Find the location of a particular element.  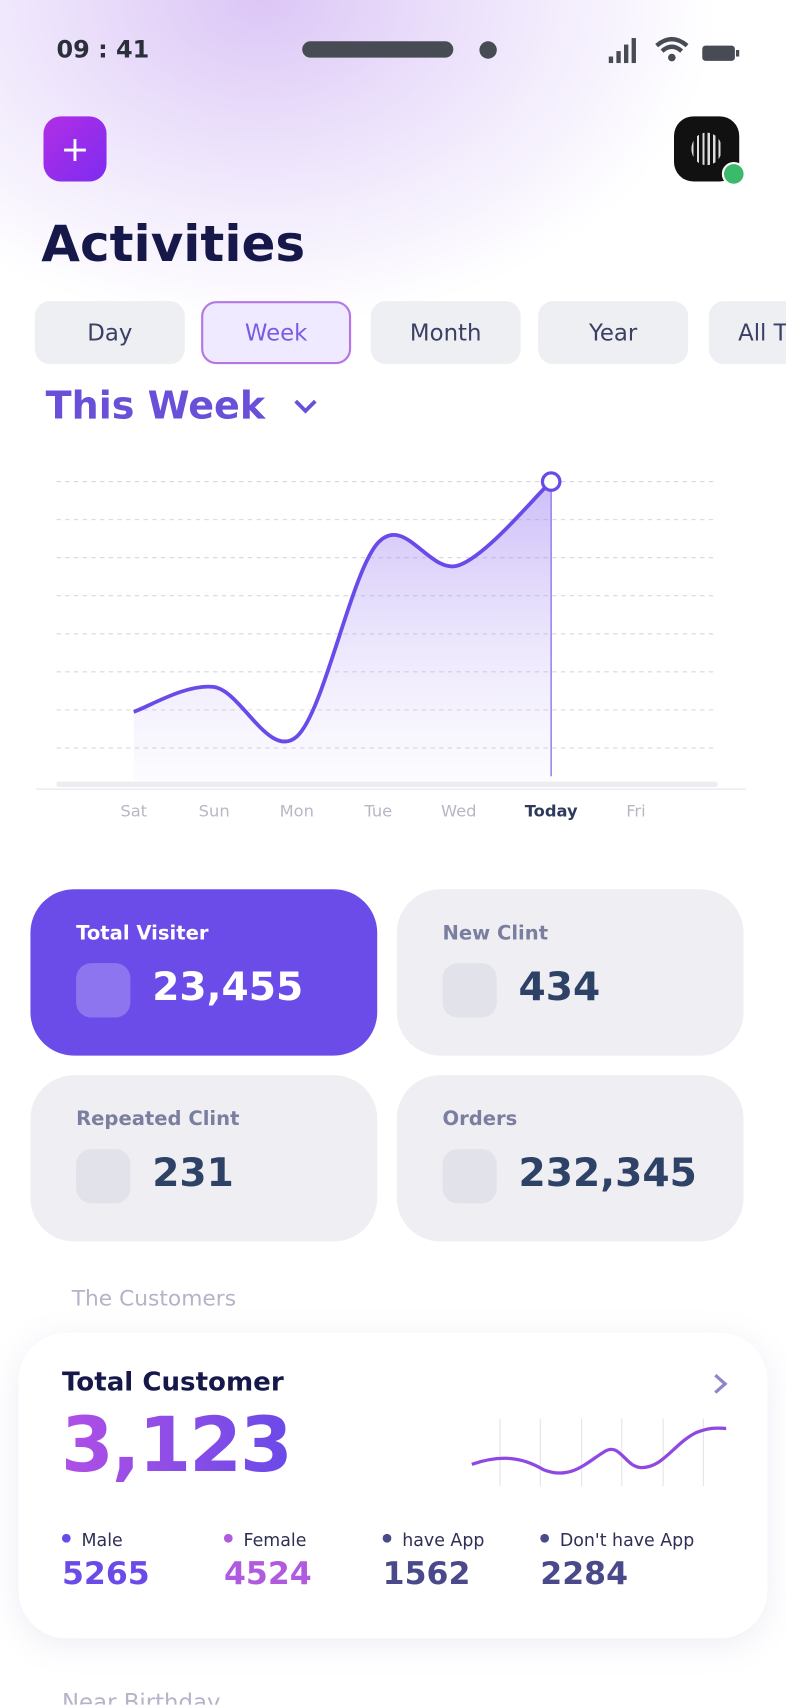

online-dot is located at coordinates (733, 173).